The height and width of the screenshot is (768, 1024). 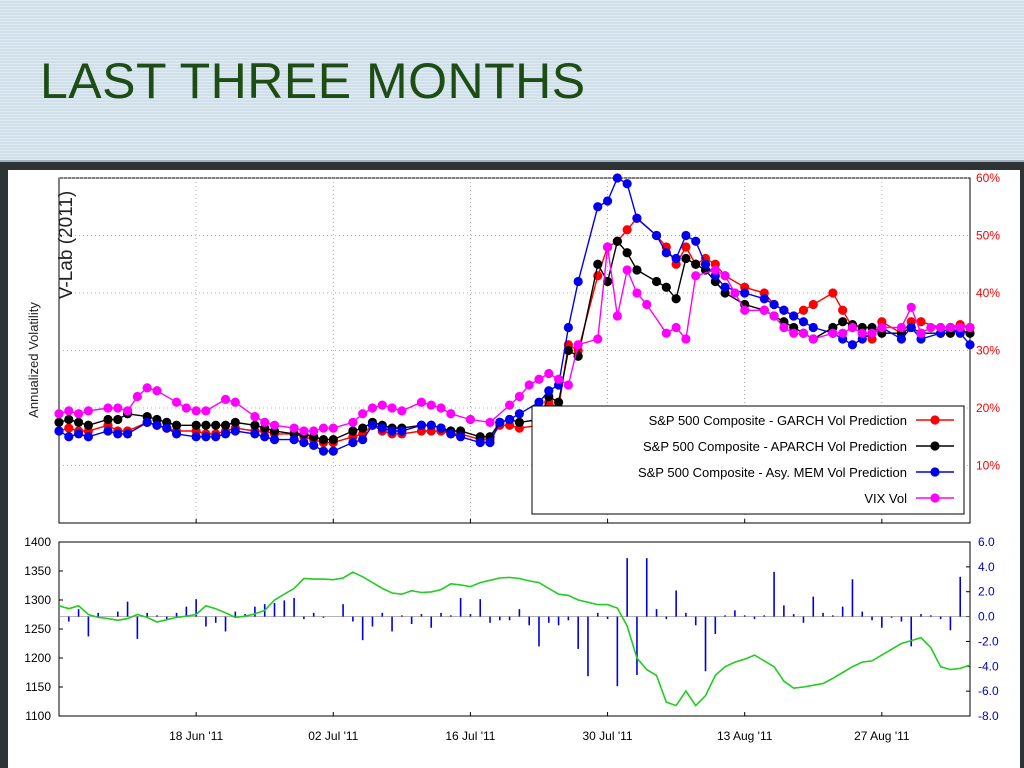 I want to click on legend-box, so click(x=748, y=460).